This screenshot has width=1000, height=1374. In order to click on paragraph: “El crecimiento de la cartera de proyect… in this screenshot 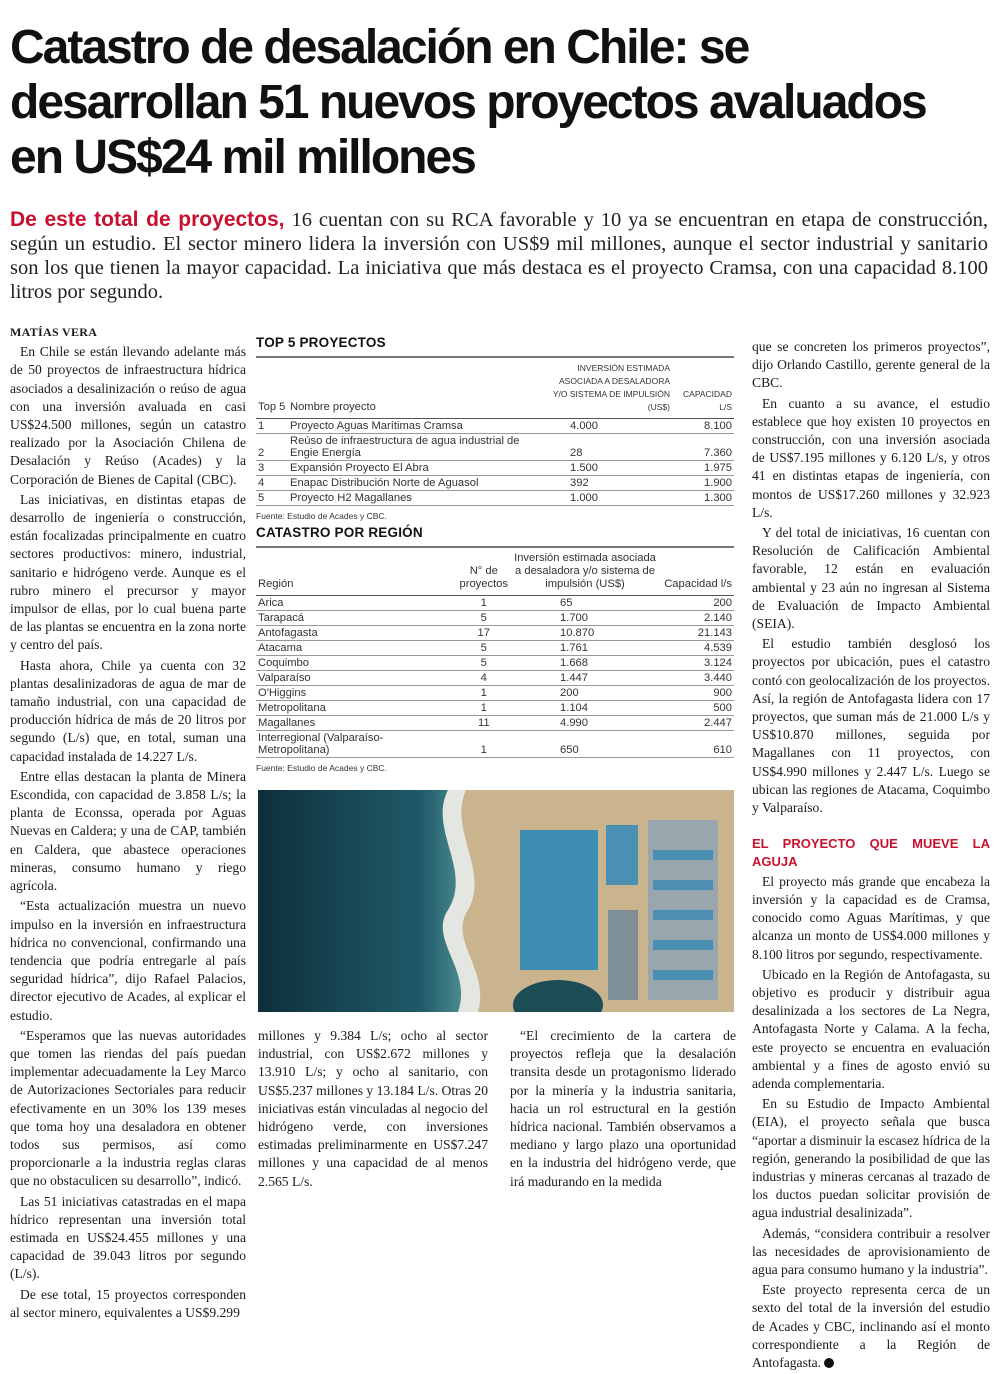, I will do `click(623, 1108)`.